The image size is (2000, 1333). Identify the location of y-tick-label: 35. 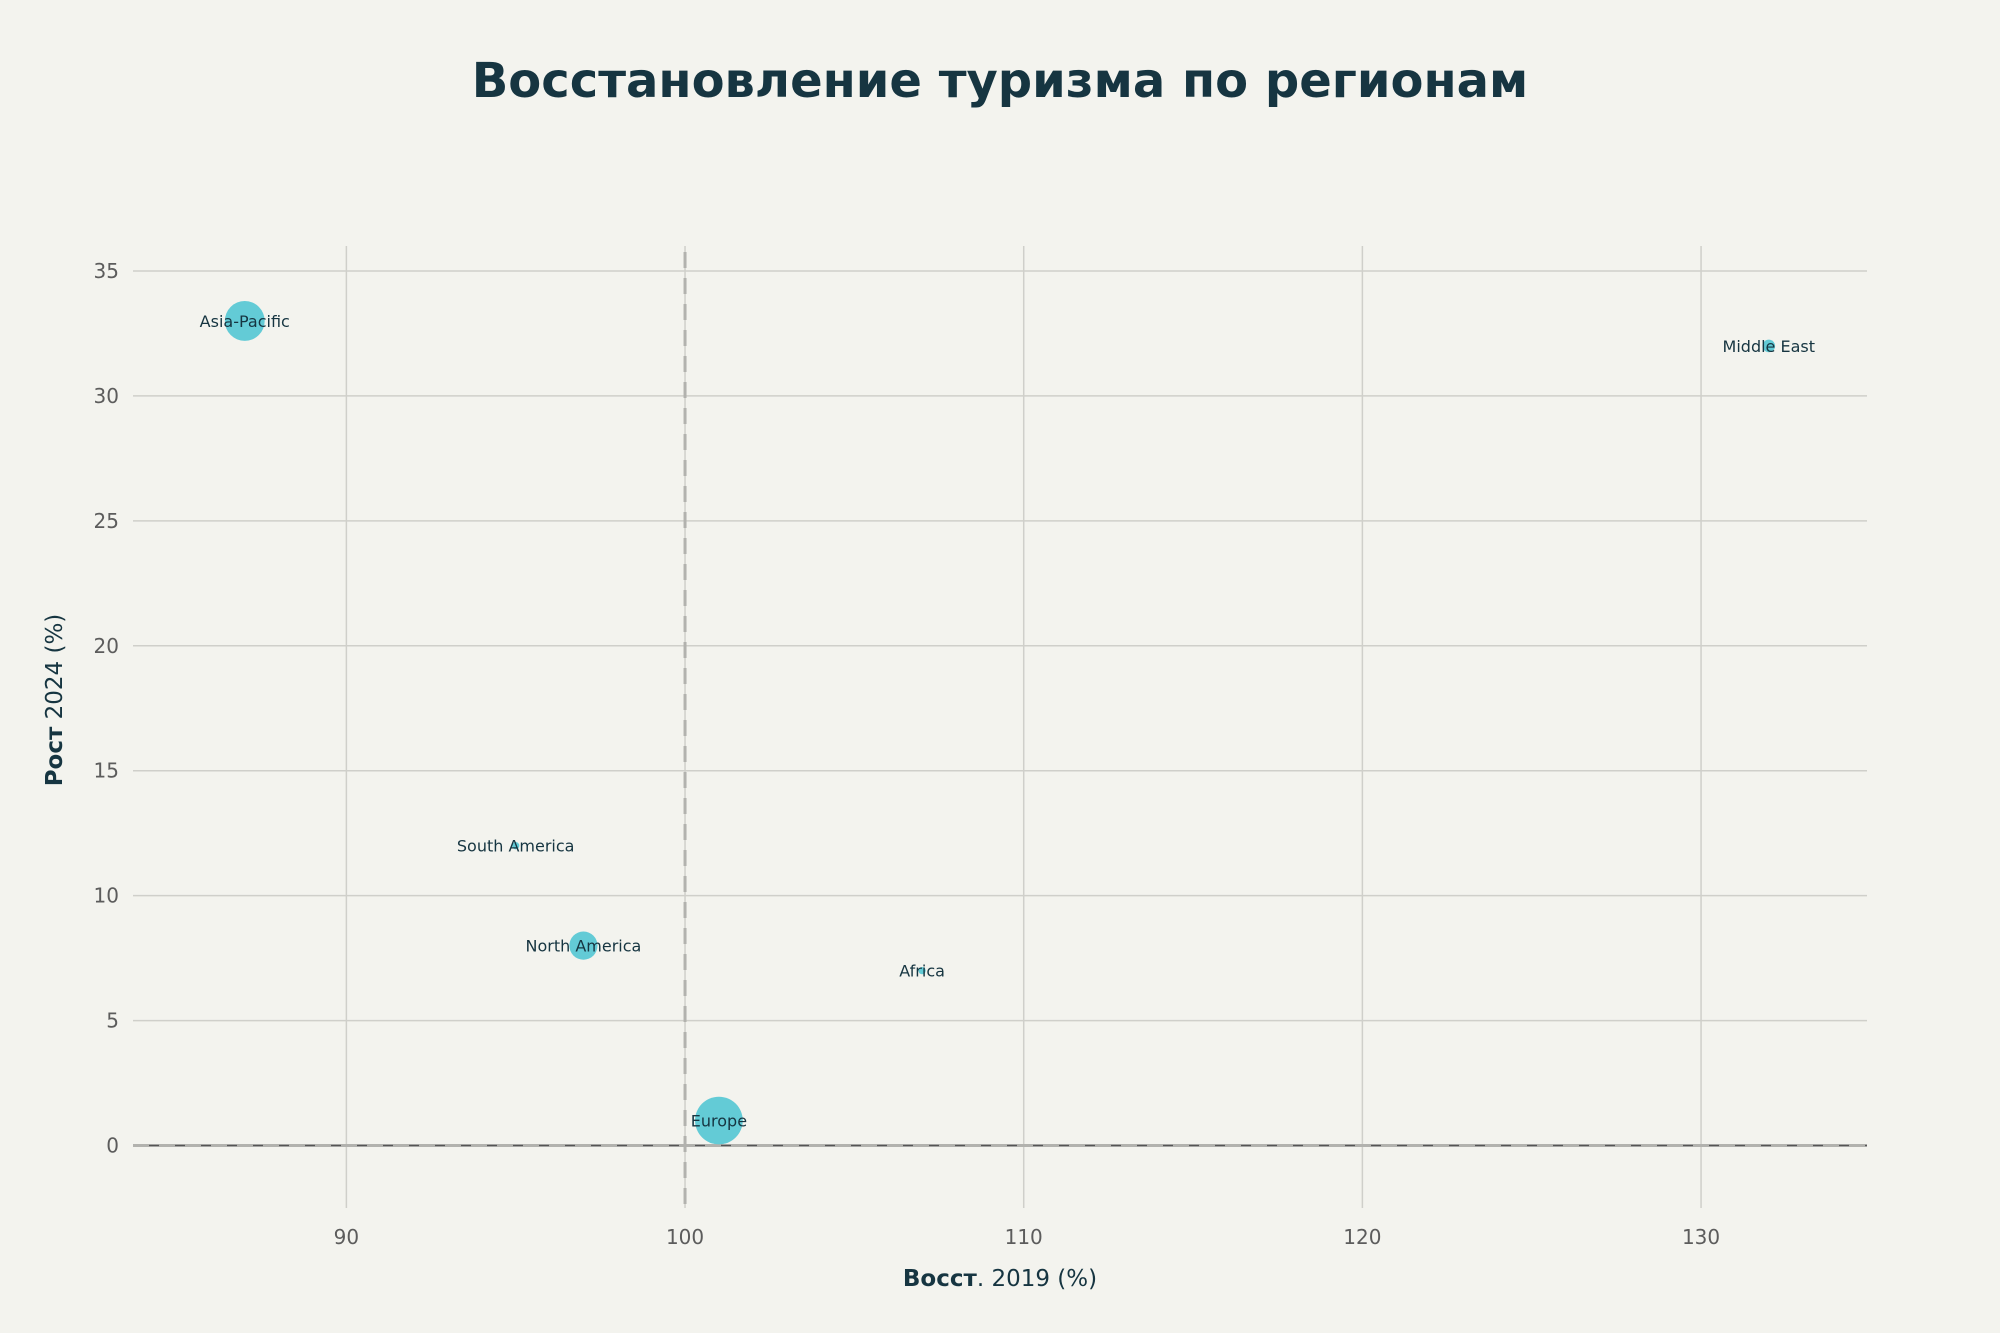
(106, 271).